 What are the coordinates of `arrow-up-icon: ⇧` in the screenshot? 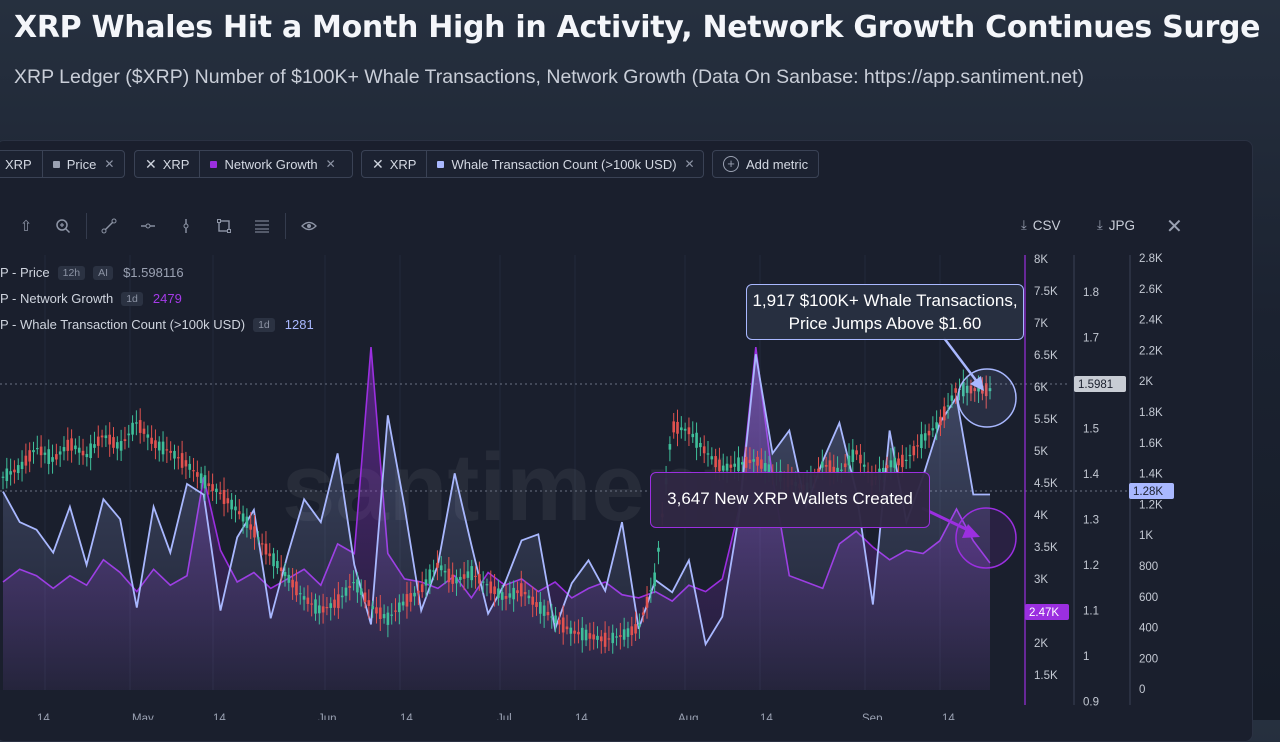 It's located at (26, 226).